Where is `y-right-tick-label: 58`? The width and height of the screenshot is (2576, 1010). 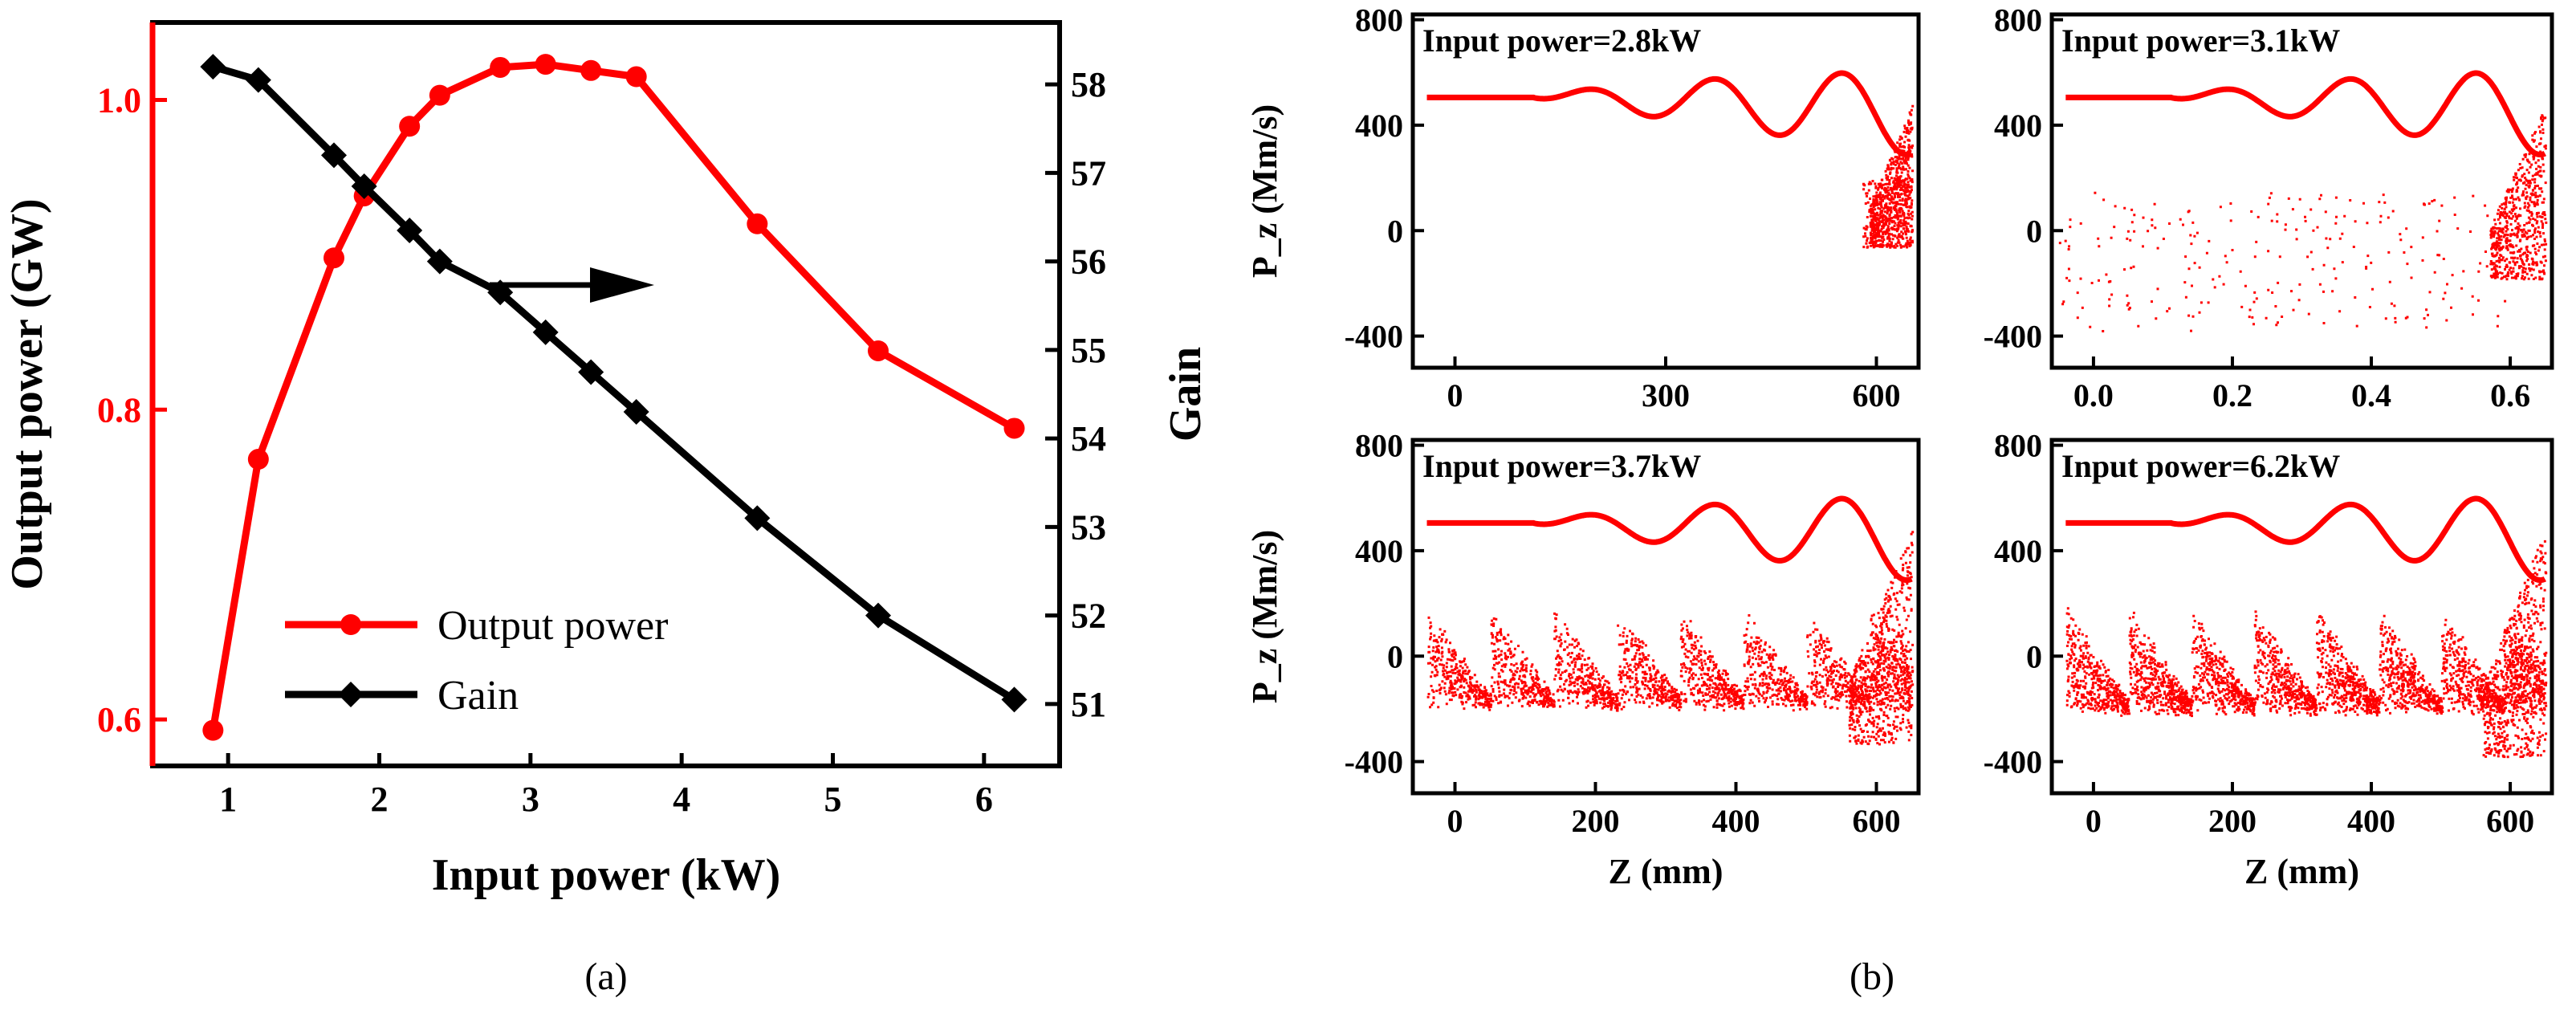 y-right-tick-label: 58 is located at coordinates (1088, 85).